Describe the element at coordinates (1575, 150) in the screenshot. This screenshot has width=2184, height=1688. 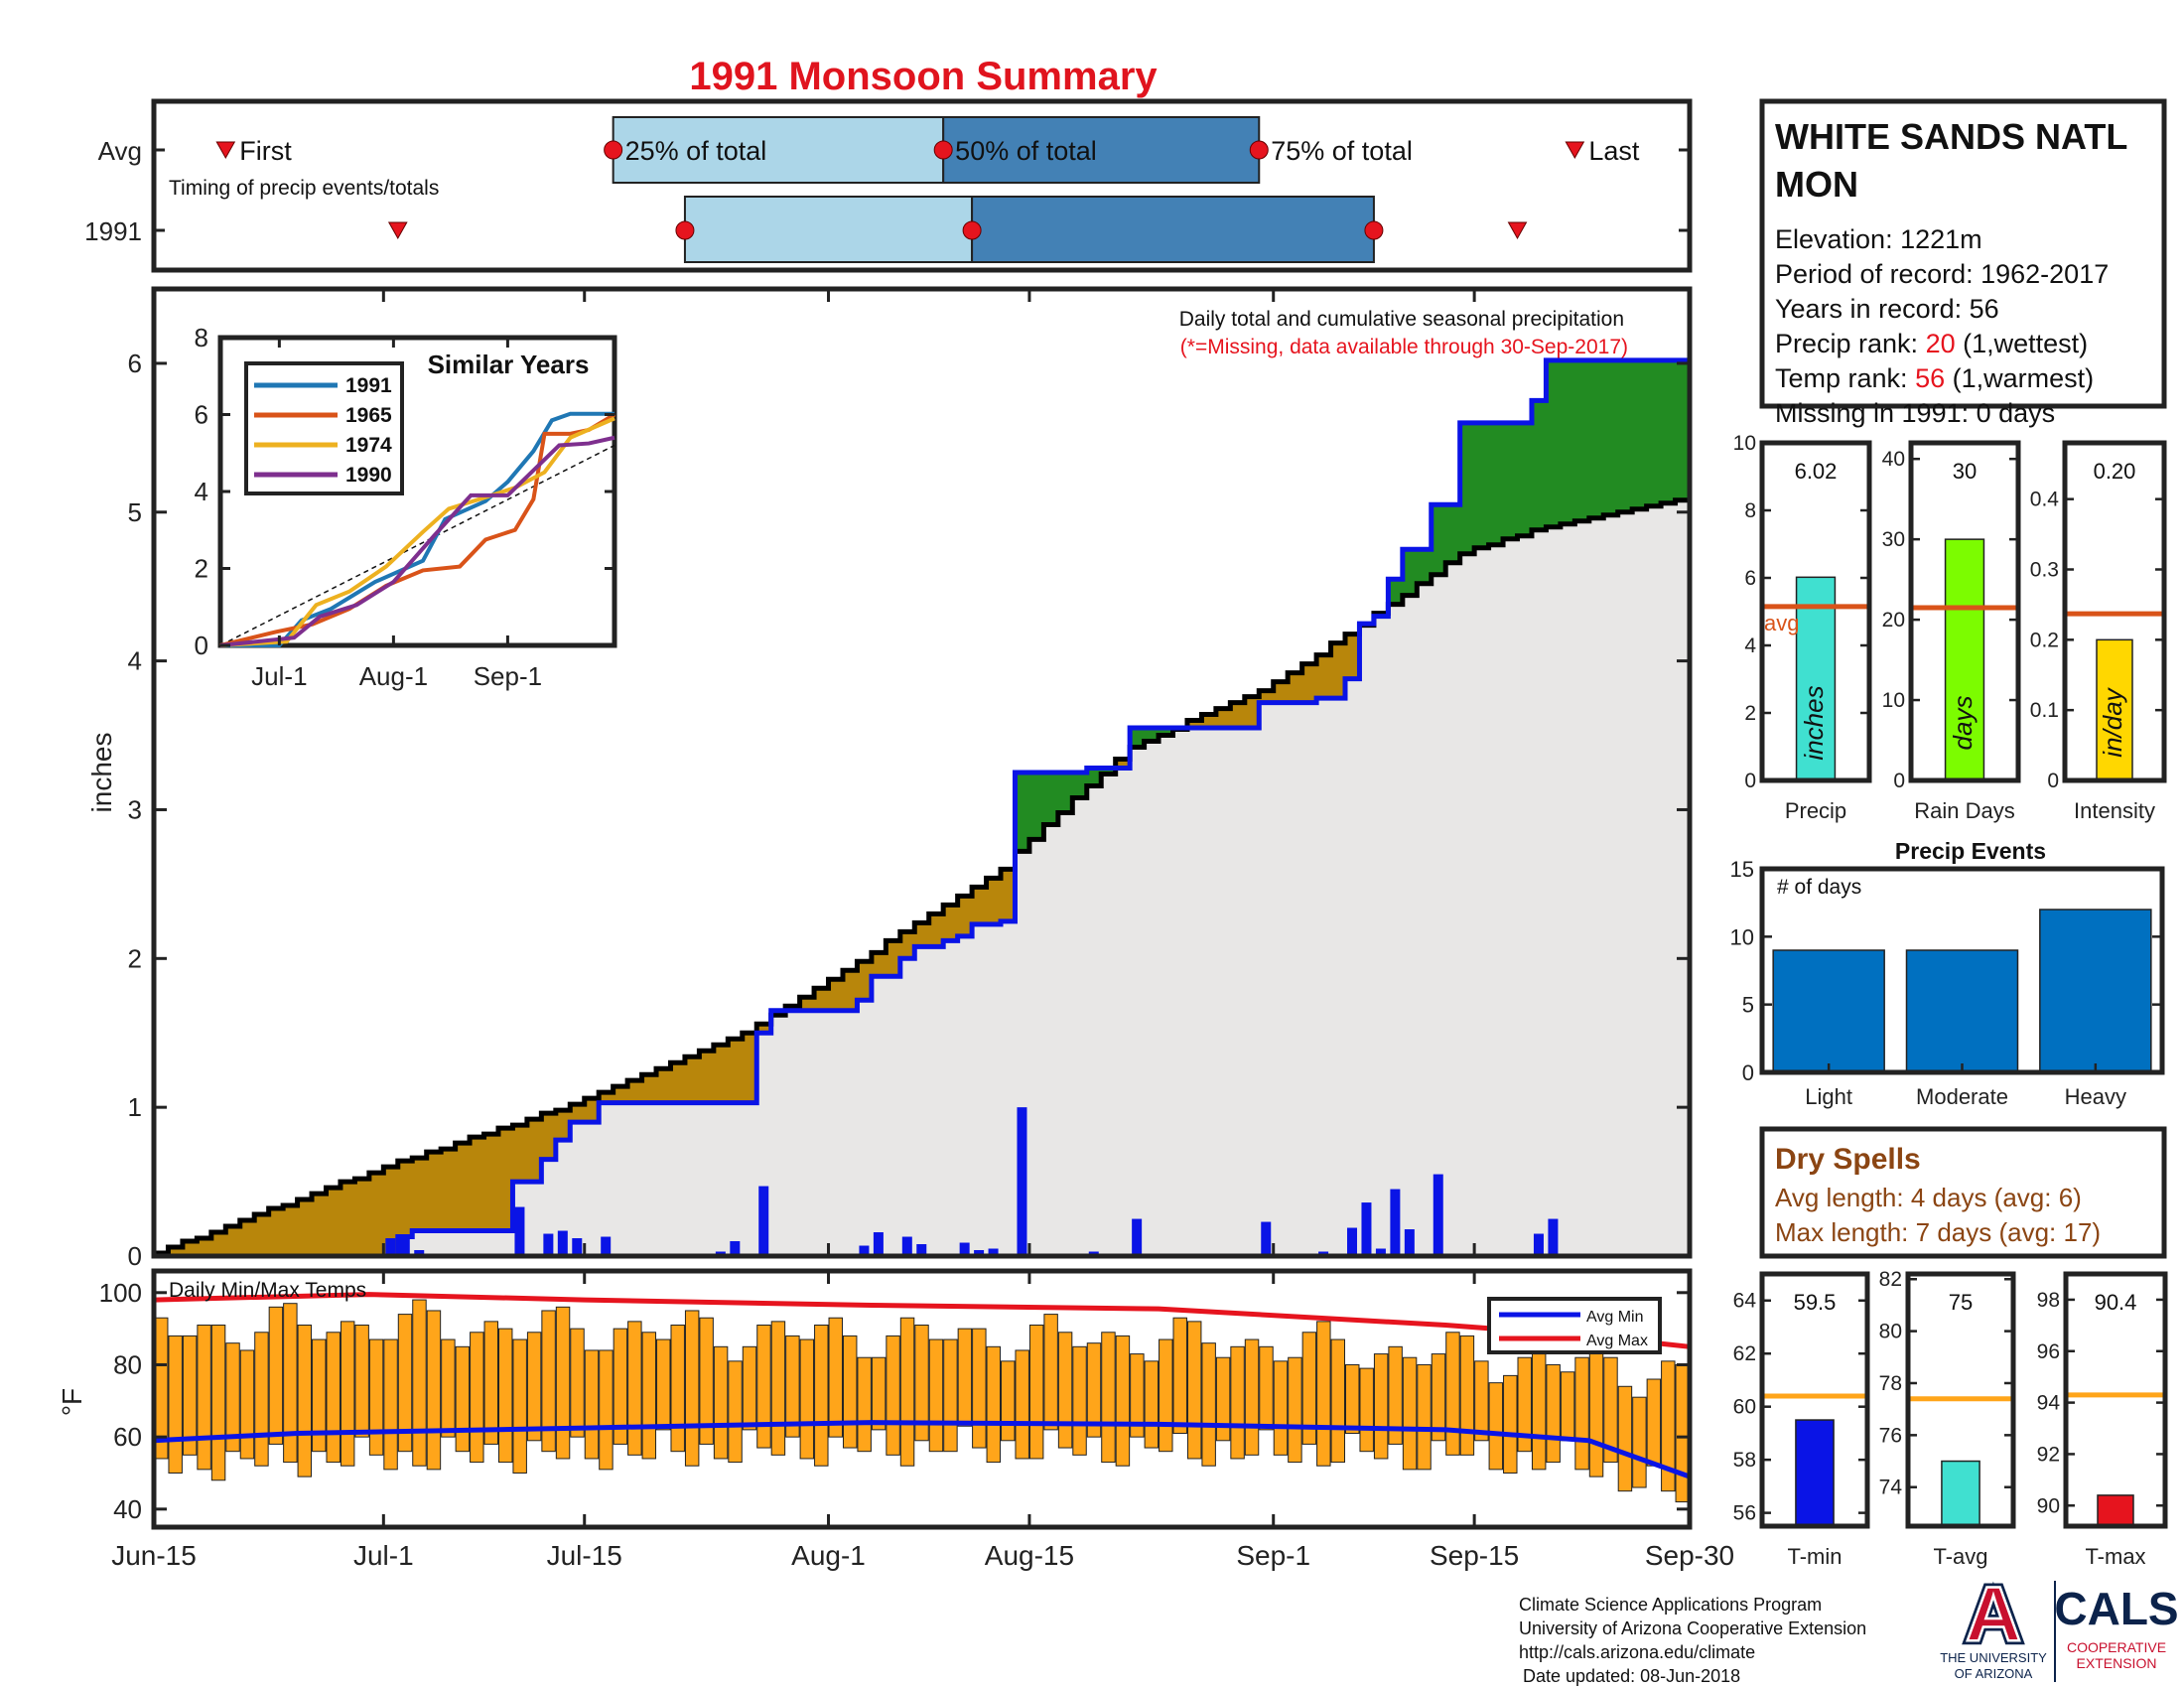
I see `avg-last-marker` at that location.